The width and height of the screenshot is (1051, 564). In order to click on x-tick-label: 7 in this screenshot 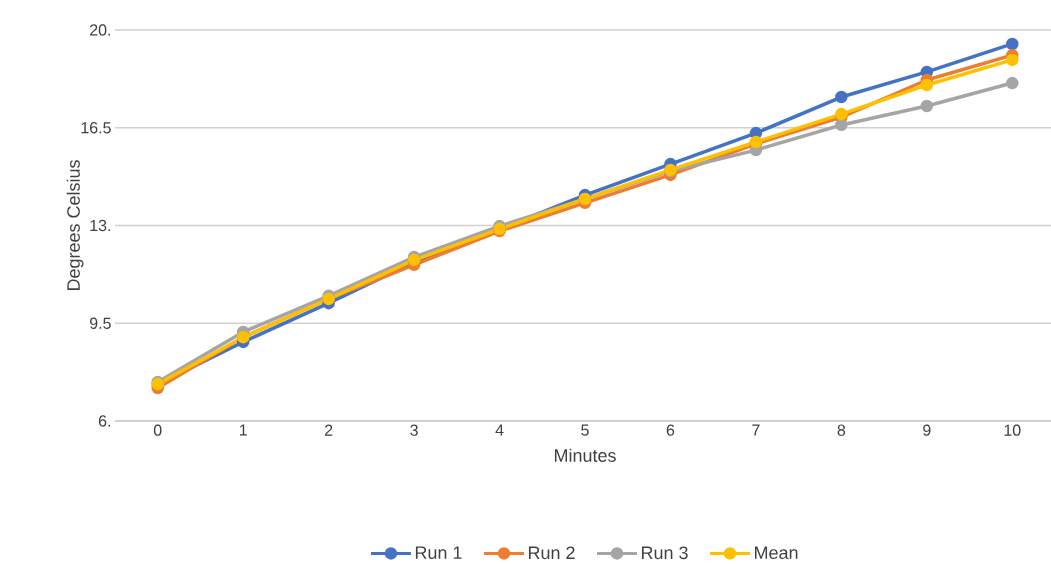, I will do `click(756, 430)`.